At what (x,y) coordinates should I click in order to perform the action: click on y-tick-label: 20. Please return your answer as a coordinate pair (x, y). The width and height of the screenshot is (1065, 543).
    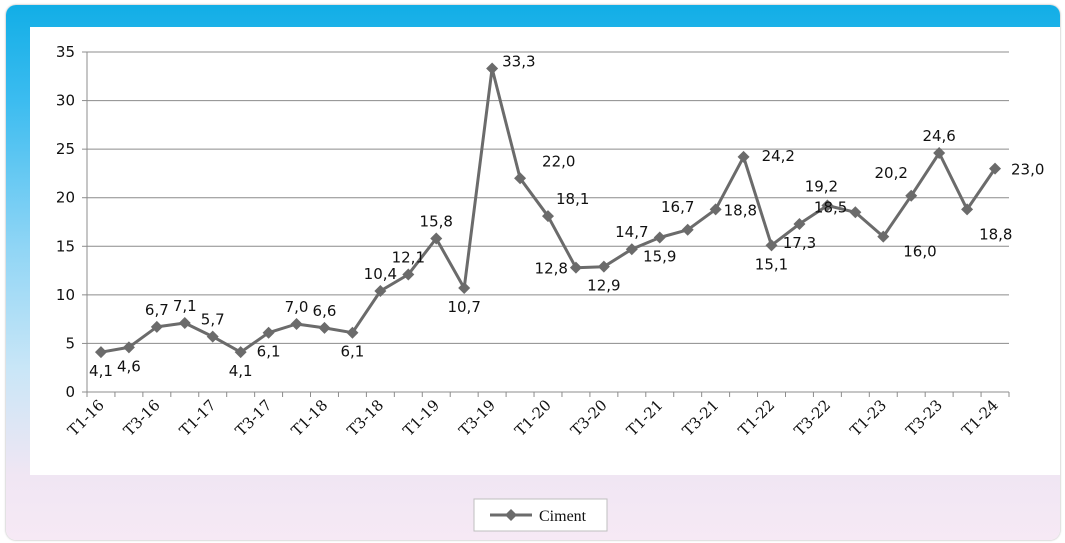
    Looking at the image, I should click on (65, 198).